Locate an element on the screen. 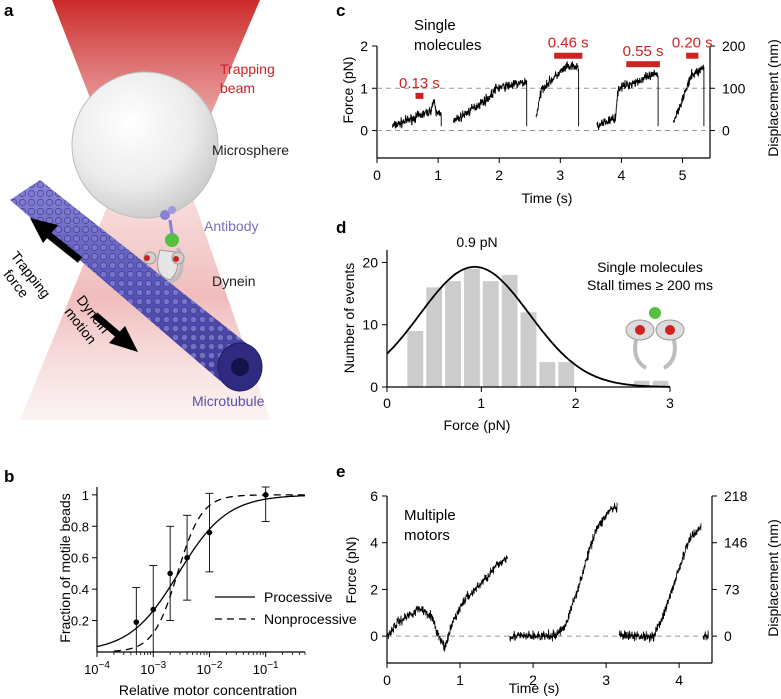  panel-letter-b: b is located at coordinates (9, 476).